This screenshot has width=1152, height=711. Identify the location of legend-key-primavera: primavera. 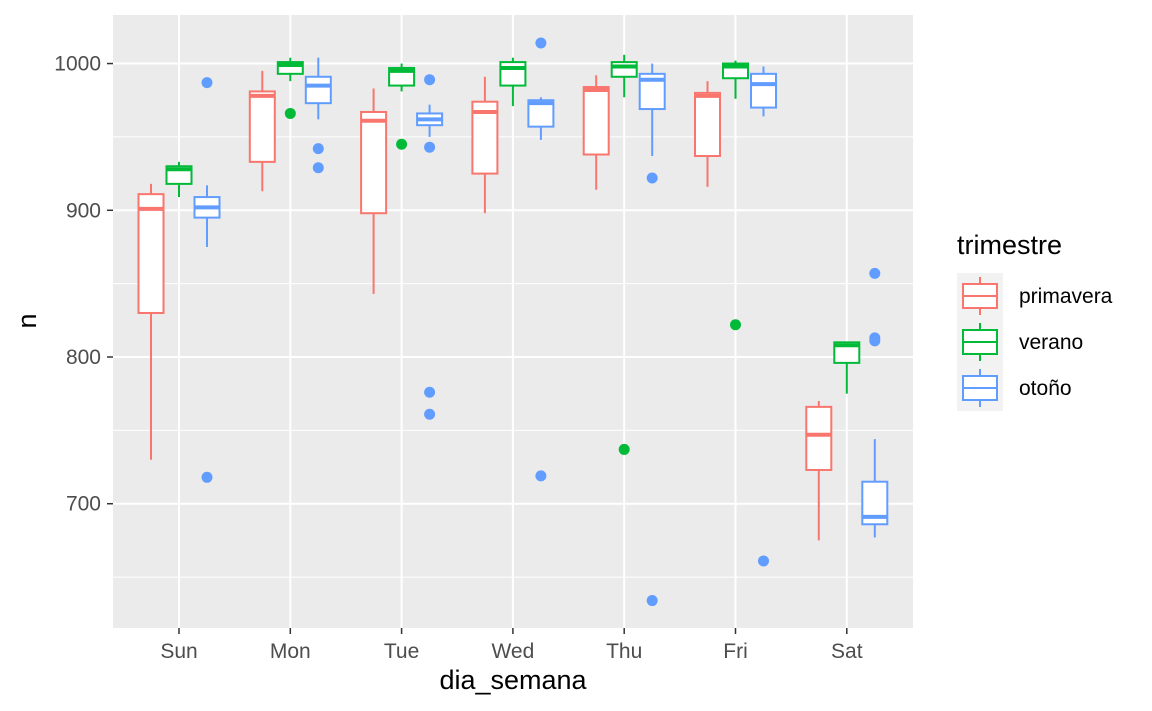
(1035, 296).